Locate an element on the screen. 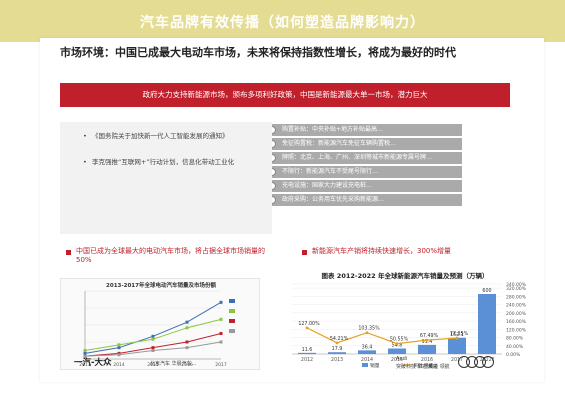  policy-item: 《国务院关于加快新一代人工智能发展的通知》 is located at coordinates (162, 136).